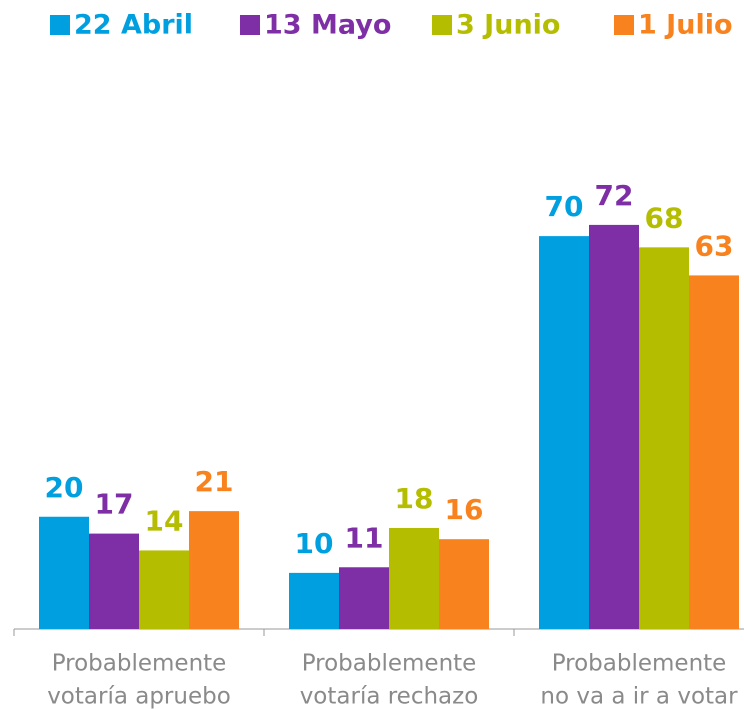 The image size is (744, 709). Describe the element at coordinates (314, 543) in the screenshot. I see `data-label: 10` at that location.